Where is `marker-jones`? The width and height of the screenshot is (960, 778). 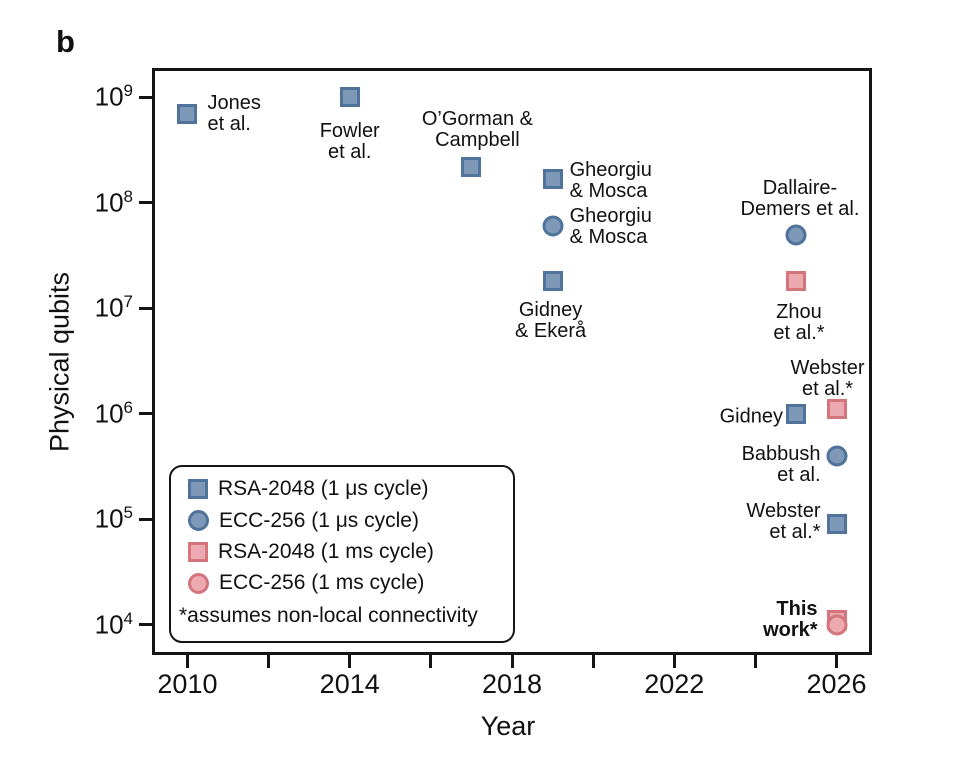
marker-jones is located at coordinates (187, 113).